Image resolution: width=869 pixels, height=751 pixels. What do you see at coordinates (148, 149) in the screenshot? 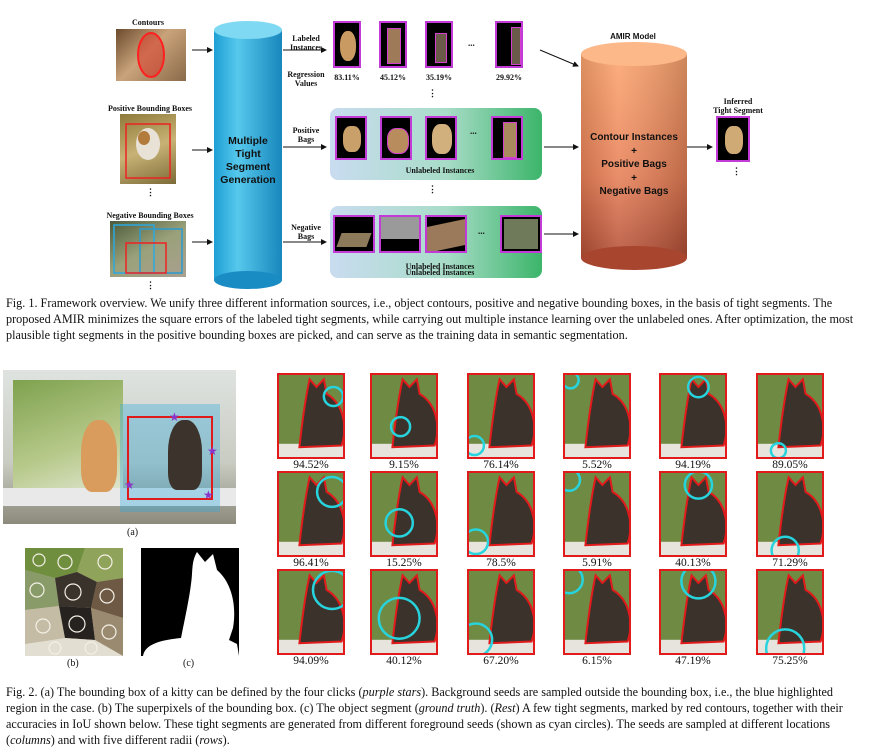
I see `positive-boxes-image` at bounding box center [148, 149].